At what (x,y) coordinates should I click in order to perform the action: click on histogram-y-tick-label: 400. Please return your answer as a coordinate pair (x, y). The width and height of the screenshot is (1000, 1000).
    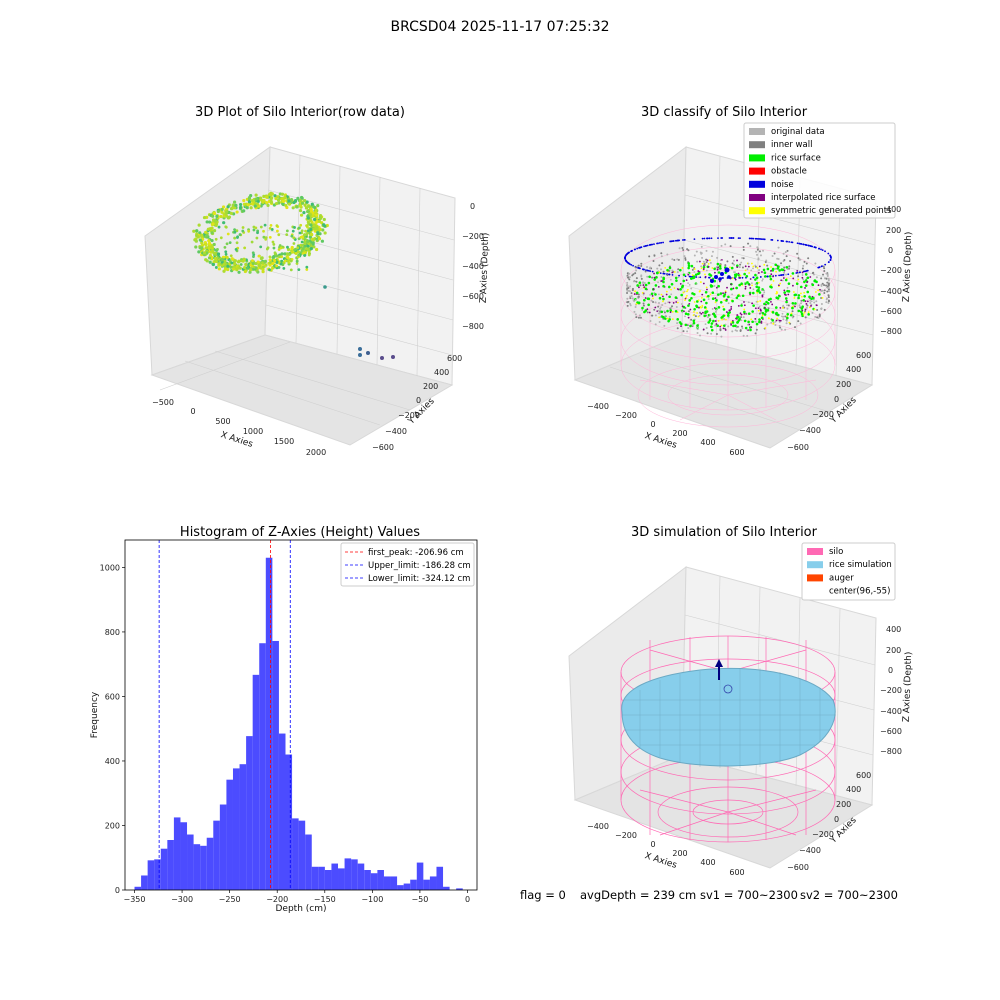
    Looking at the image, I should click on (112, 761).